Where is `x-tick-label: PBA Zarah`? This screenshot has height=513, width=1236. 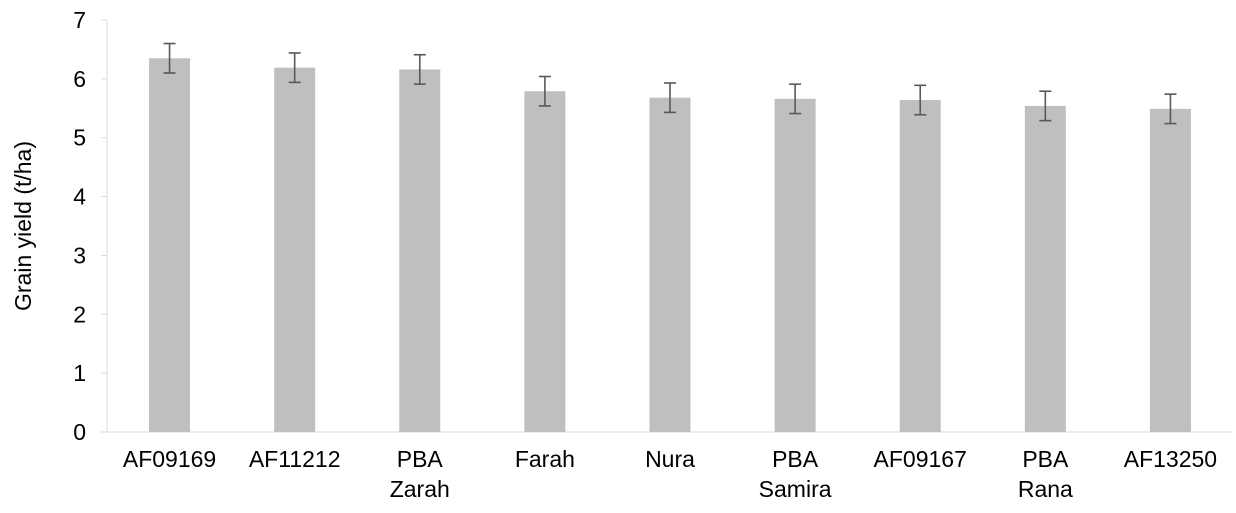
x-tick-label: PBA Zarah is located at coordinates (420, 474).